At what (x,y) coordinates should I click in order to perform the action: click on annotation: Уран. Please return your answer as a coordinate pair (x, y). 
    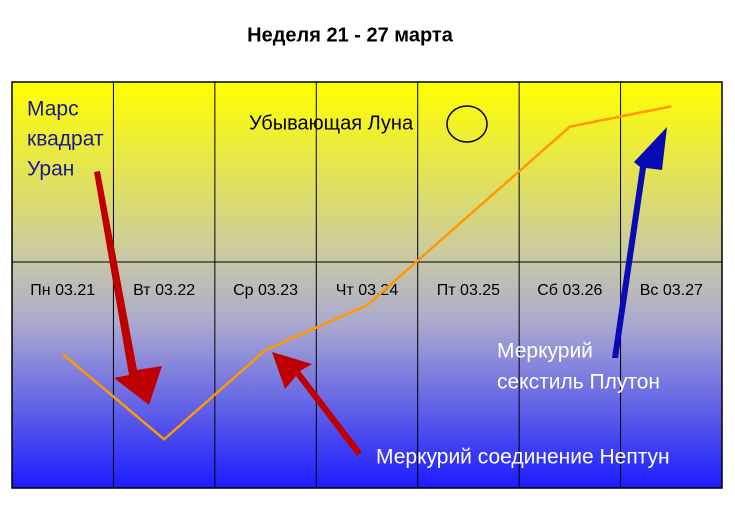
    Looking at the image, I should click on (50, 169).